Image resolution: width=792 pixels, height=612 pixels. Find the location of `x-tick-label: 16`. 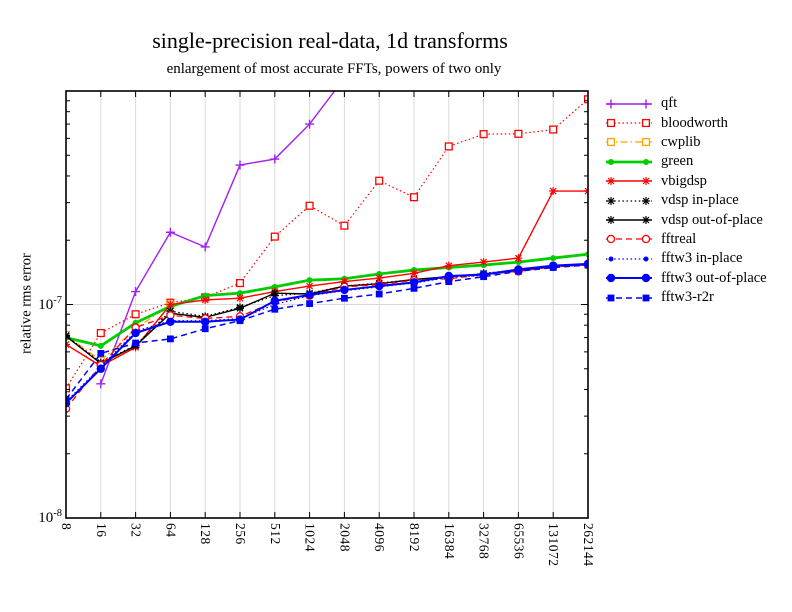

x-tick-label: 16 is located at coordinates (101, 530).